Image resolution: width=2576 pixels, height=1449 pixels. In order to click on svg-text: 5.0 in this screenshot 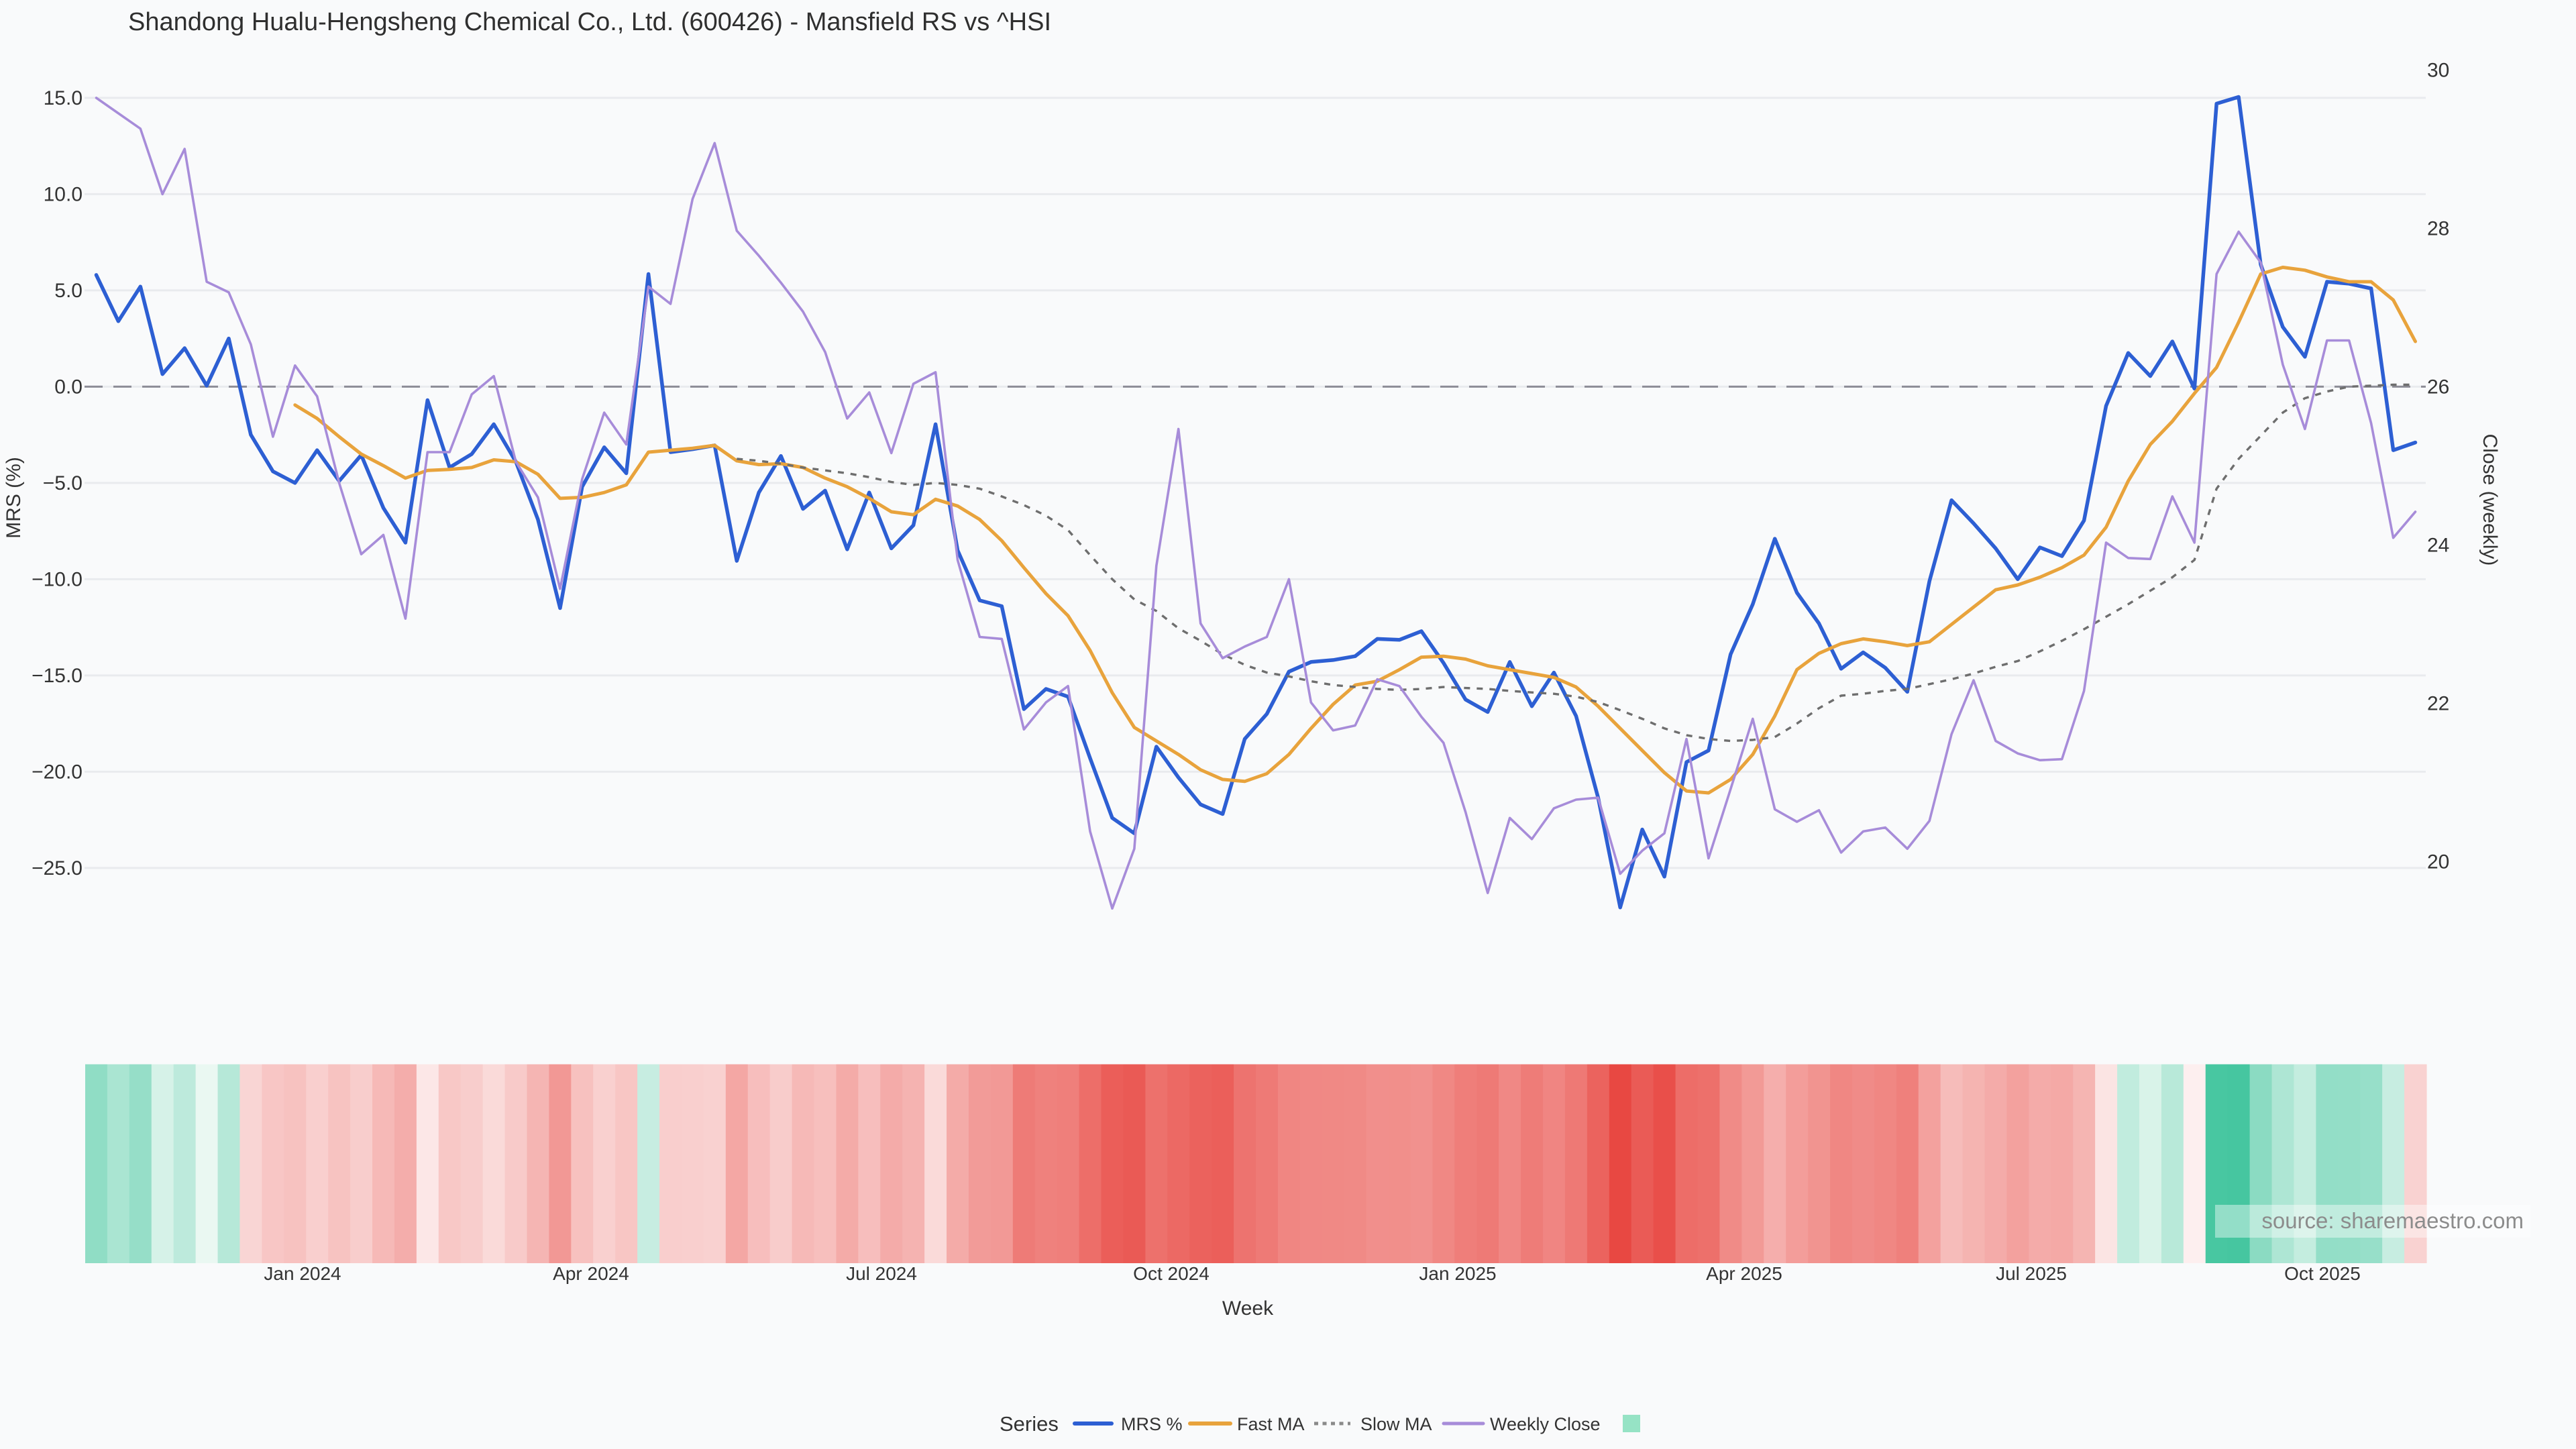, I will do `click(68, 291)`.